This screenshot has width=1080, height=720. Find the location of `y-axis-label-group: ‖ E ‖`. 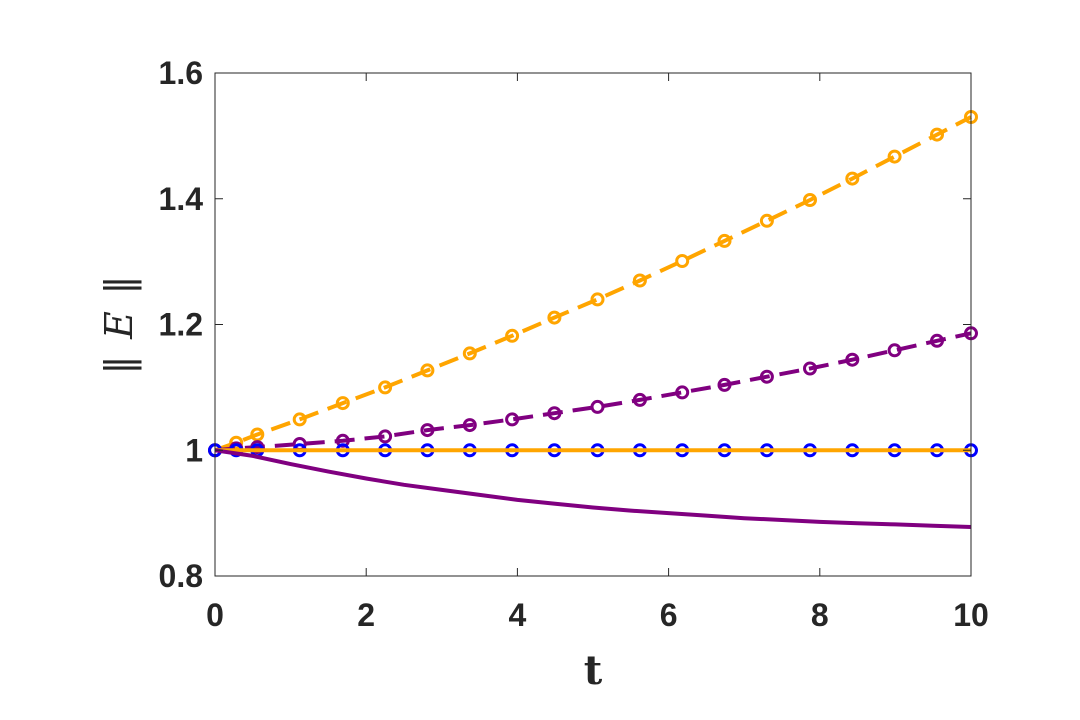

y-axis-label-group: ‖ E ‖ is located at coordinates (119, 325).